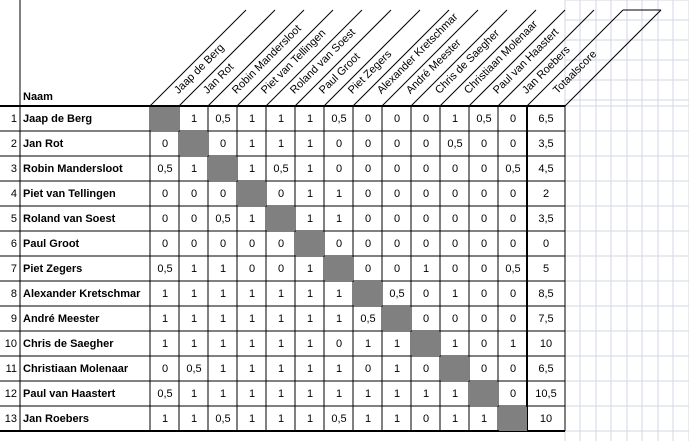 The width and height of the screenshot is (689, 441). Describe the element at coordinates (68, 343) in the screenshot. I see `player-name-cell: Chris de Saegher` at that location.